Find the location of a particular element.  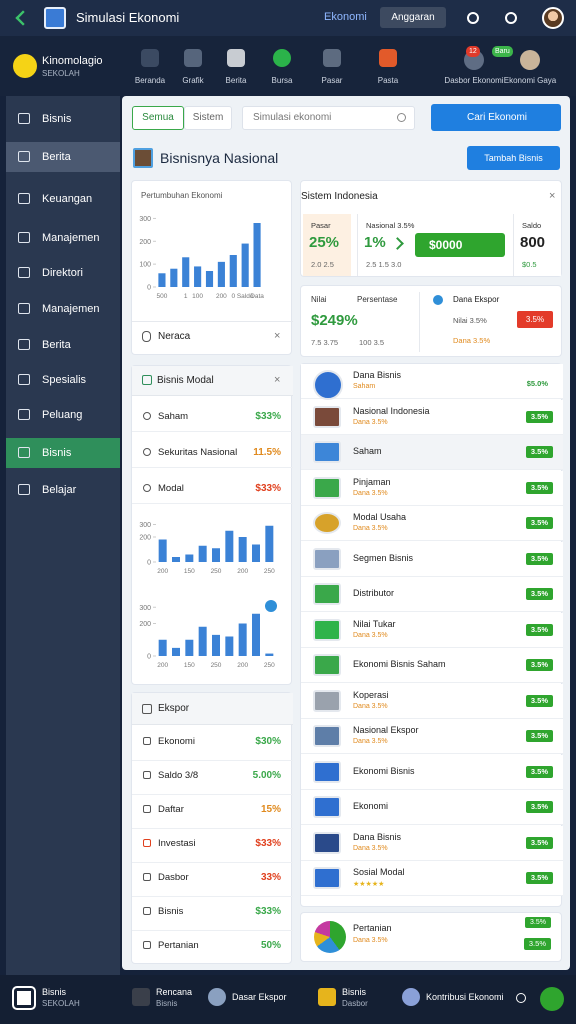

list-item: Dana Bisnis Saham $5.0% is located at coordinates (432, 382).